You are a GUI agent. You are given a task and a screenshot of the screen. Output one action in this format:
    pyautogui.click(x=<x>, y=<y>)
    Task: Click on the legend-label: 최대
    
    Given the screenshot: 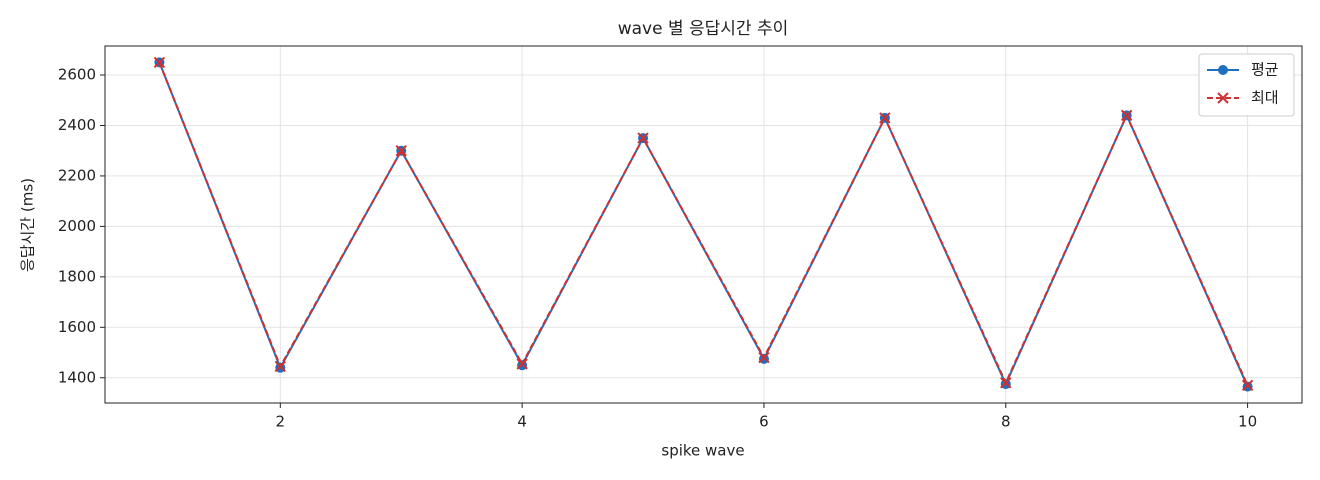 What is the action you would take?
    pyautogui.click(x=1265, y=98)
    